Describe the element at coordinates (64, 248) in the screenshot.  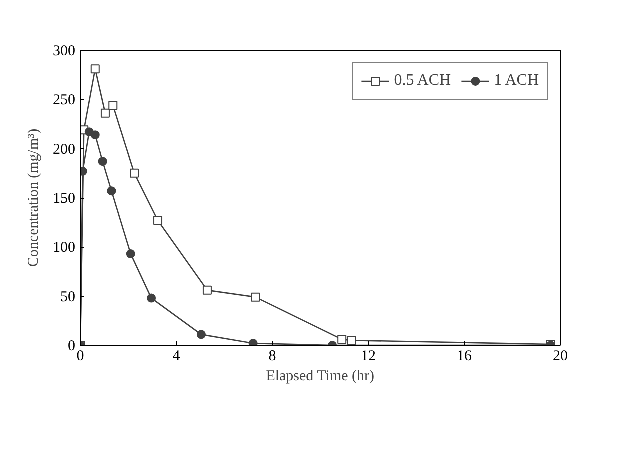
I see `y-tick-label: 100` at that location.